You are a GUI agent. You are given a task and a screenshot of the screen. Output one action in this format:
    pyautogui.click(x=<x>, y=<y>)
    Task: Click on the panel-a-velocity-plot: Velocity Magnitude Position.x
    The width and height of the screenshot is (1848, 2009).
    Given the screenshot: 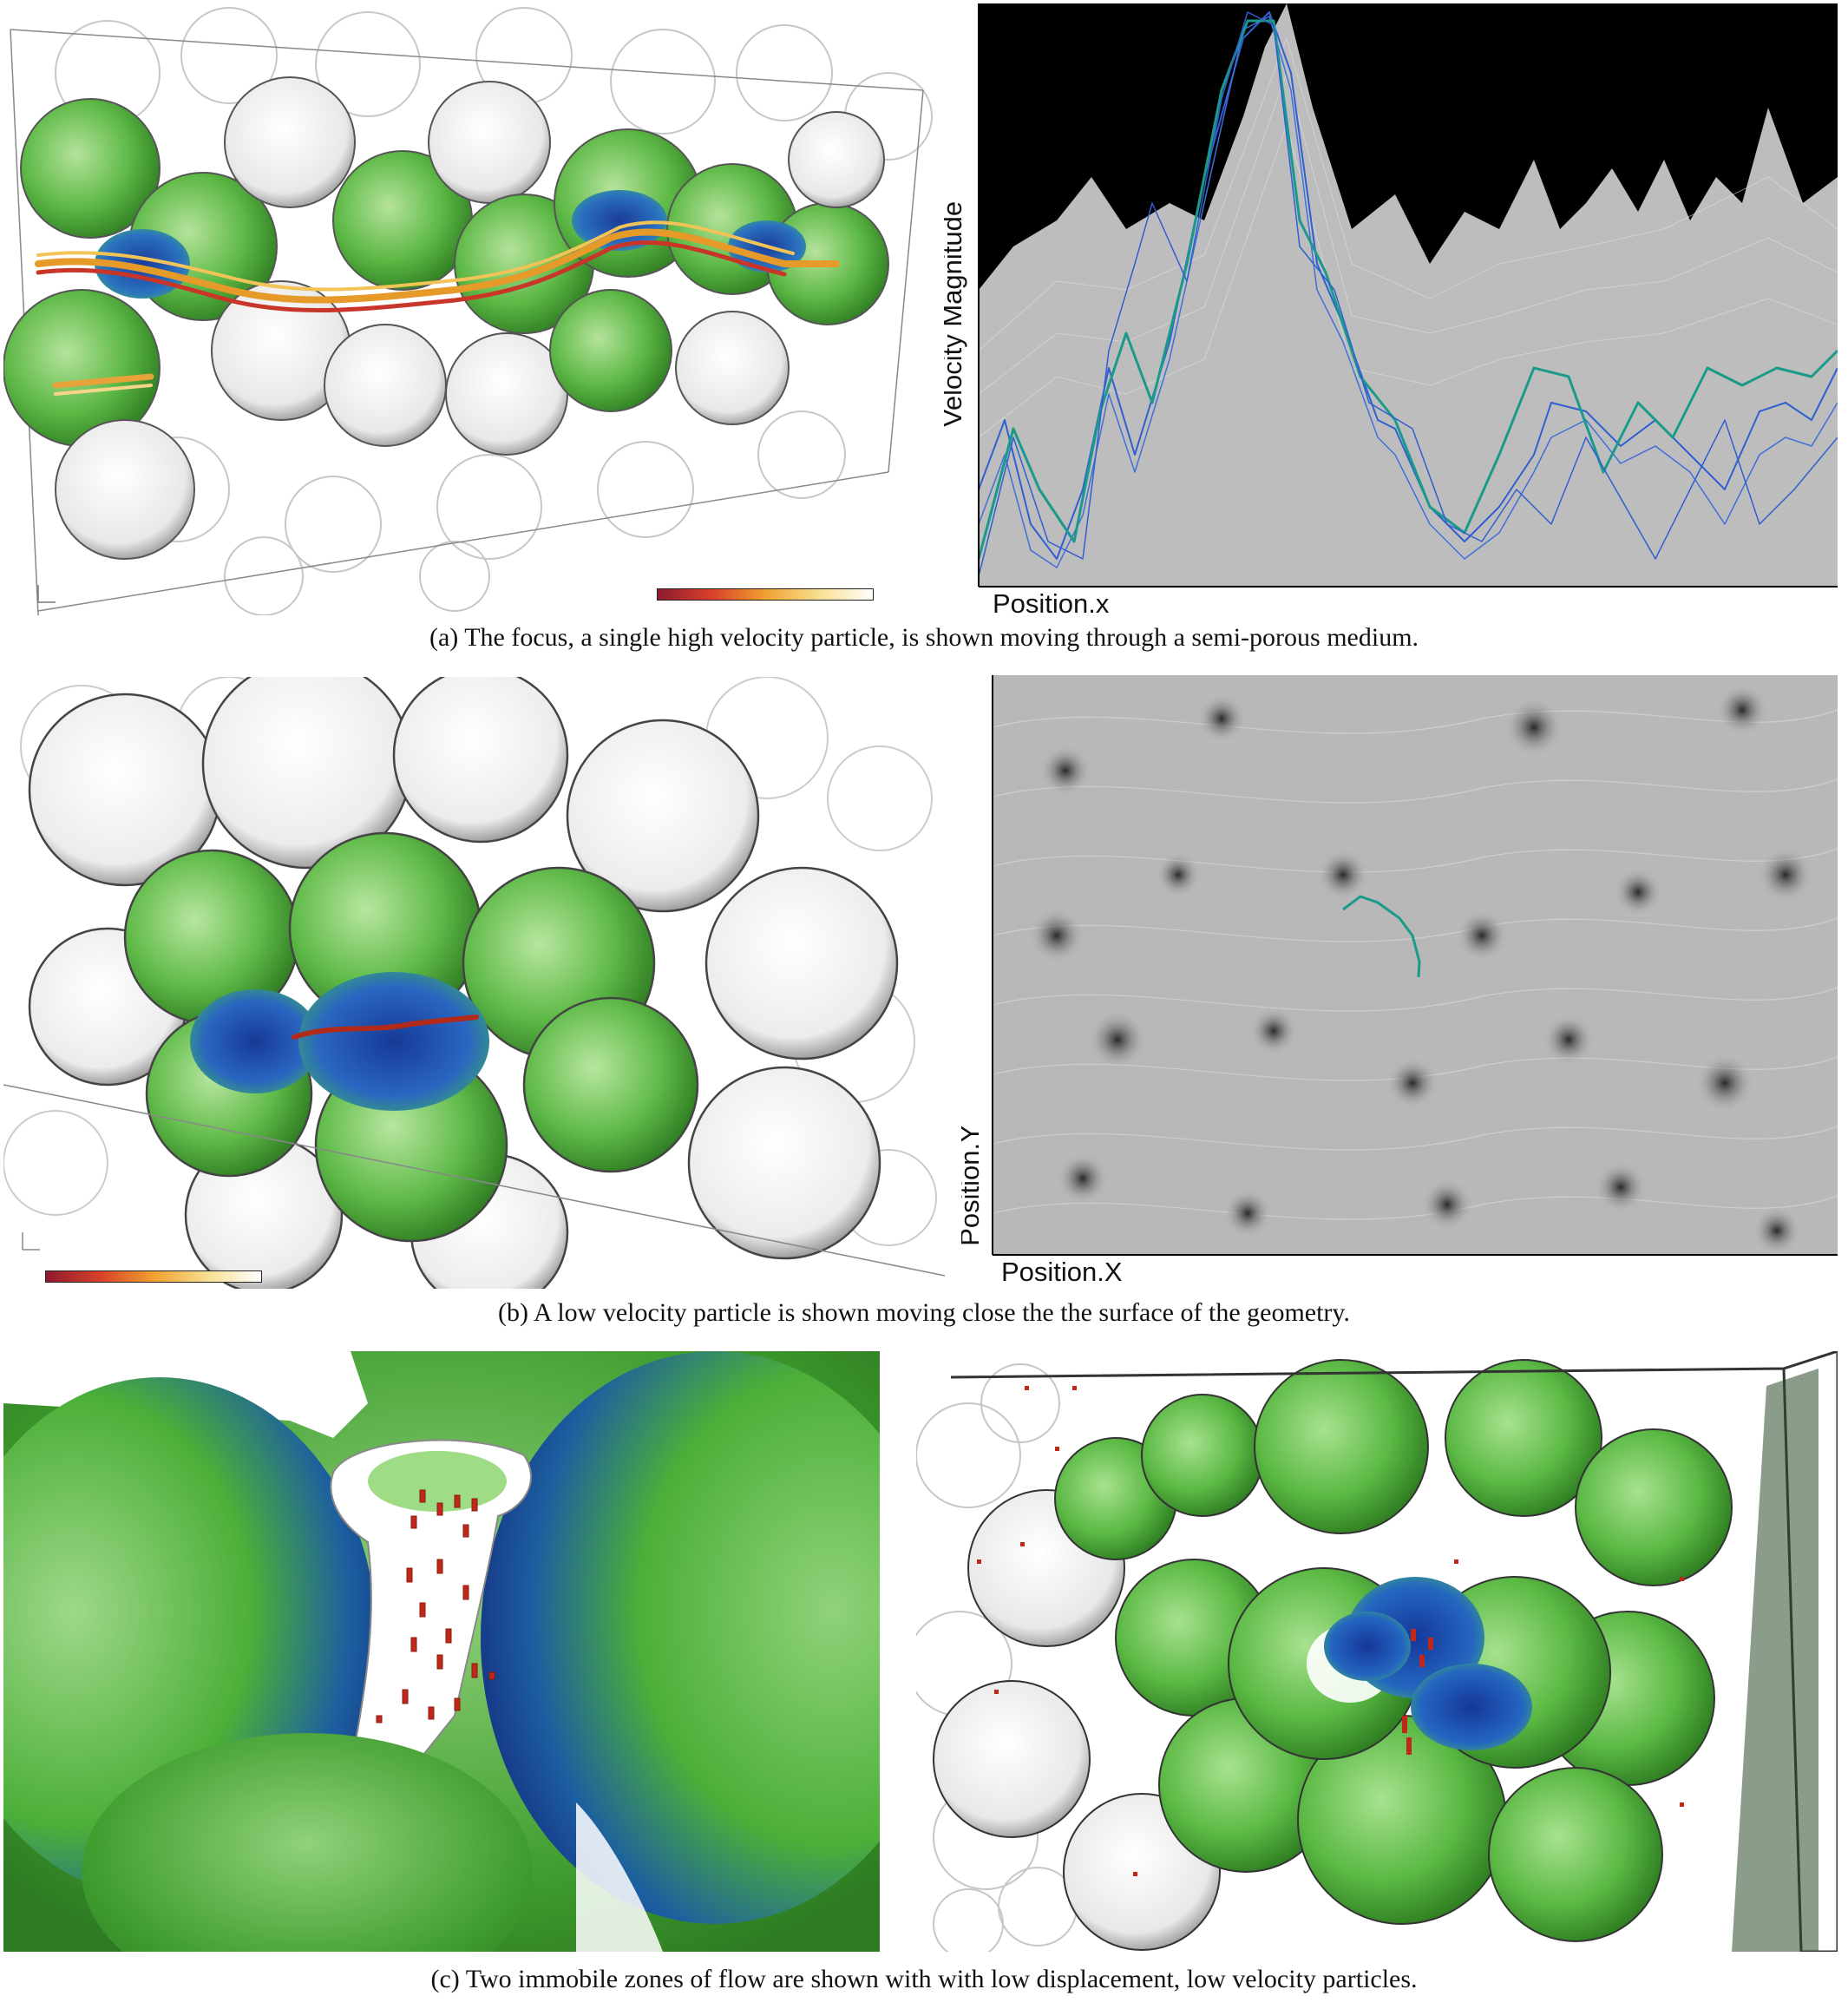 What is the action you would take?
    pyautogui.click(x=1391, y=311)
    